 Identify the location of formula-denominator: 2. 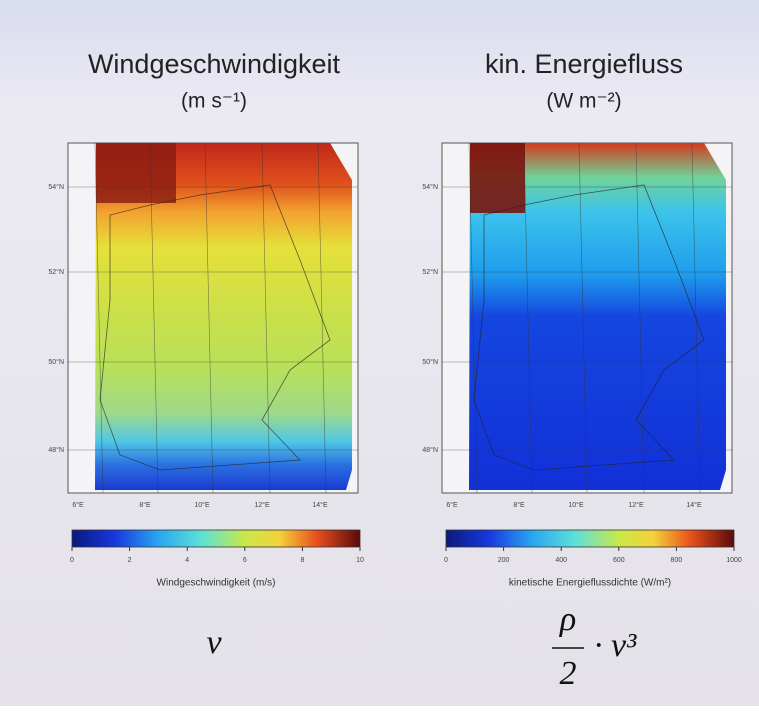
(568, 673).